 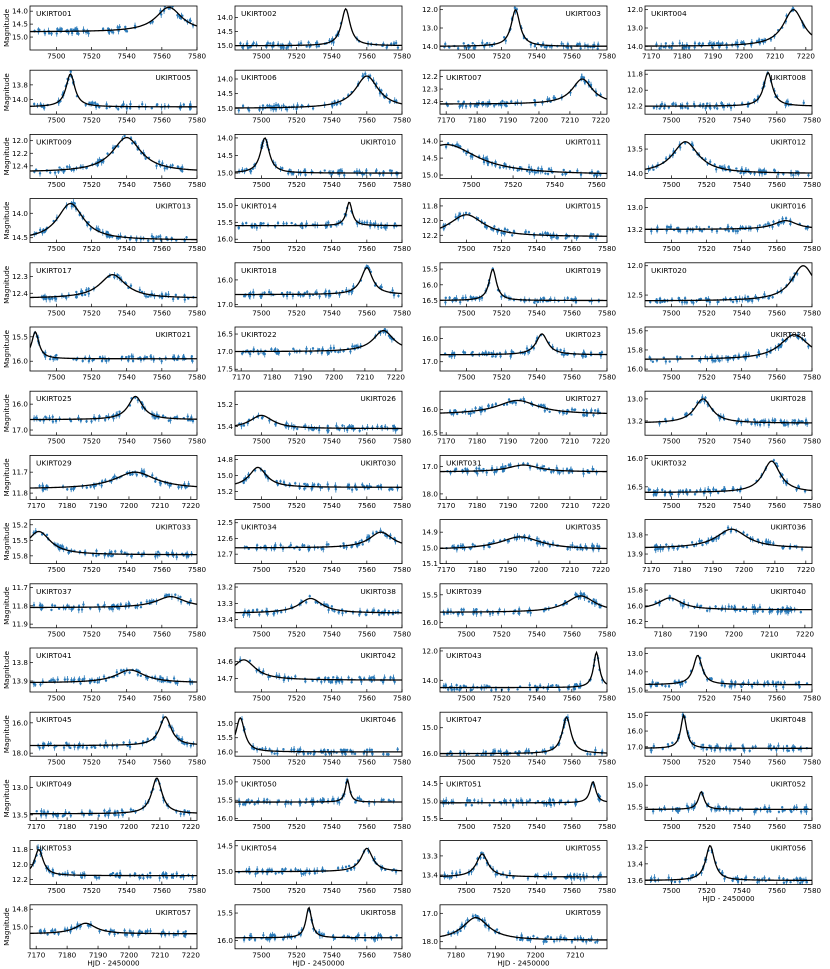 I want to click on x-tick-label: 7170, so click(x=446, y=441).